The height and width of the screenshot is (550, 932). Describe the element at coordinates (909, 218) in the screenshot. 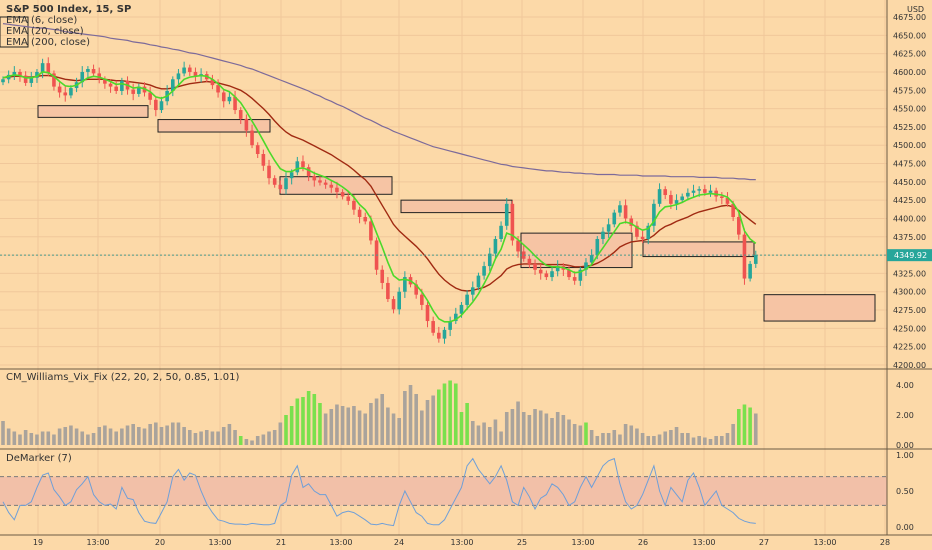

I see `price-tick-label: 4400.00` at that location.